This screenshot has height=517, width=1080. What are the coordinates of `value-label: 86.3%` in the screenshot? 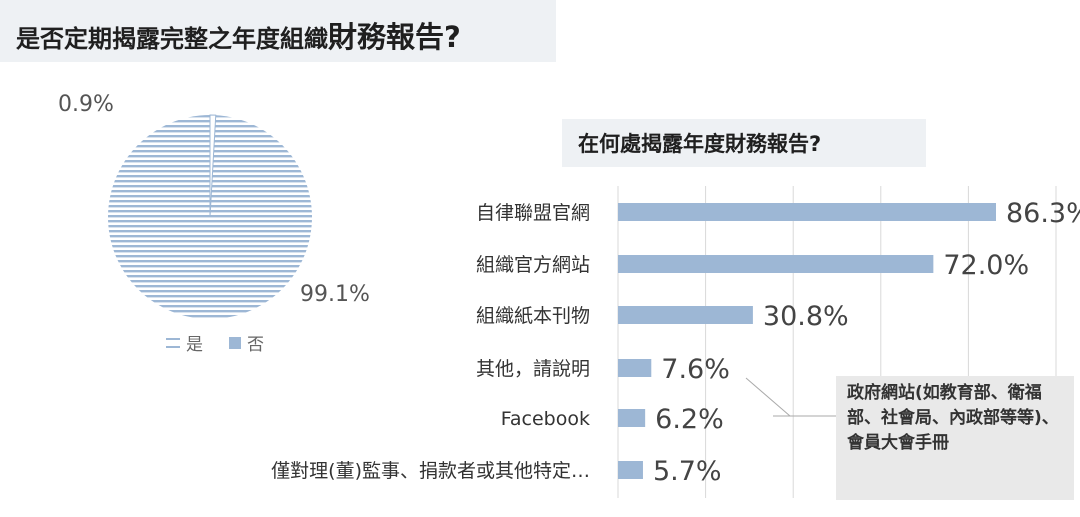 It's located at (1043, 213).